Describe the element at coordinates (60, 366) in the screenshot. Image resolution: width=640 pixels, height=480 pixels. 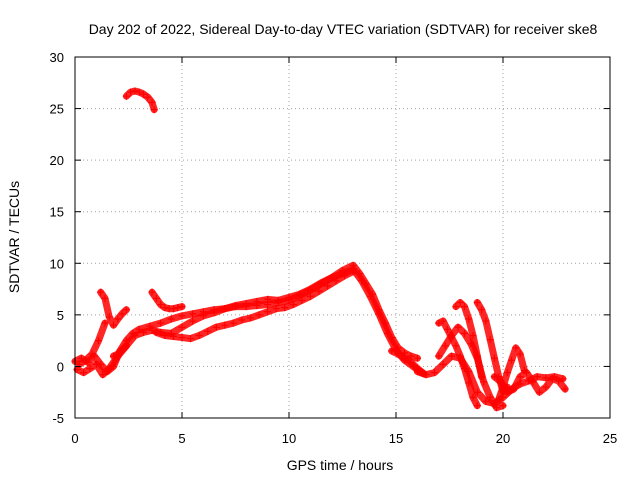
I see `y-tick-label: 0` at that location.